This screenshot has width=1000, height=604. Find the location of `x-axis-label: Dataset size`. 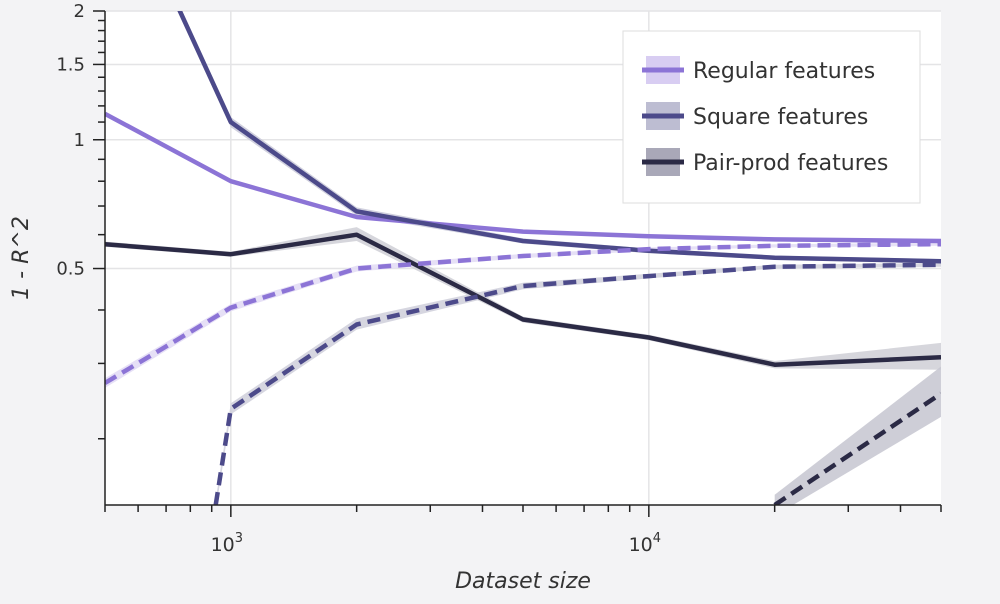

x-axis-label: Dataset size is located at coordinates (523, 581).